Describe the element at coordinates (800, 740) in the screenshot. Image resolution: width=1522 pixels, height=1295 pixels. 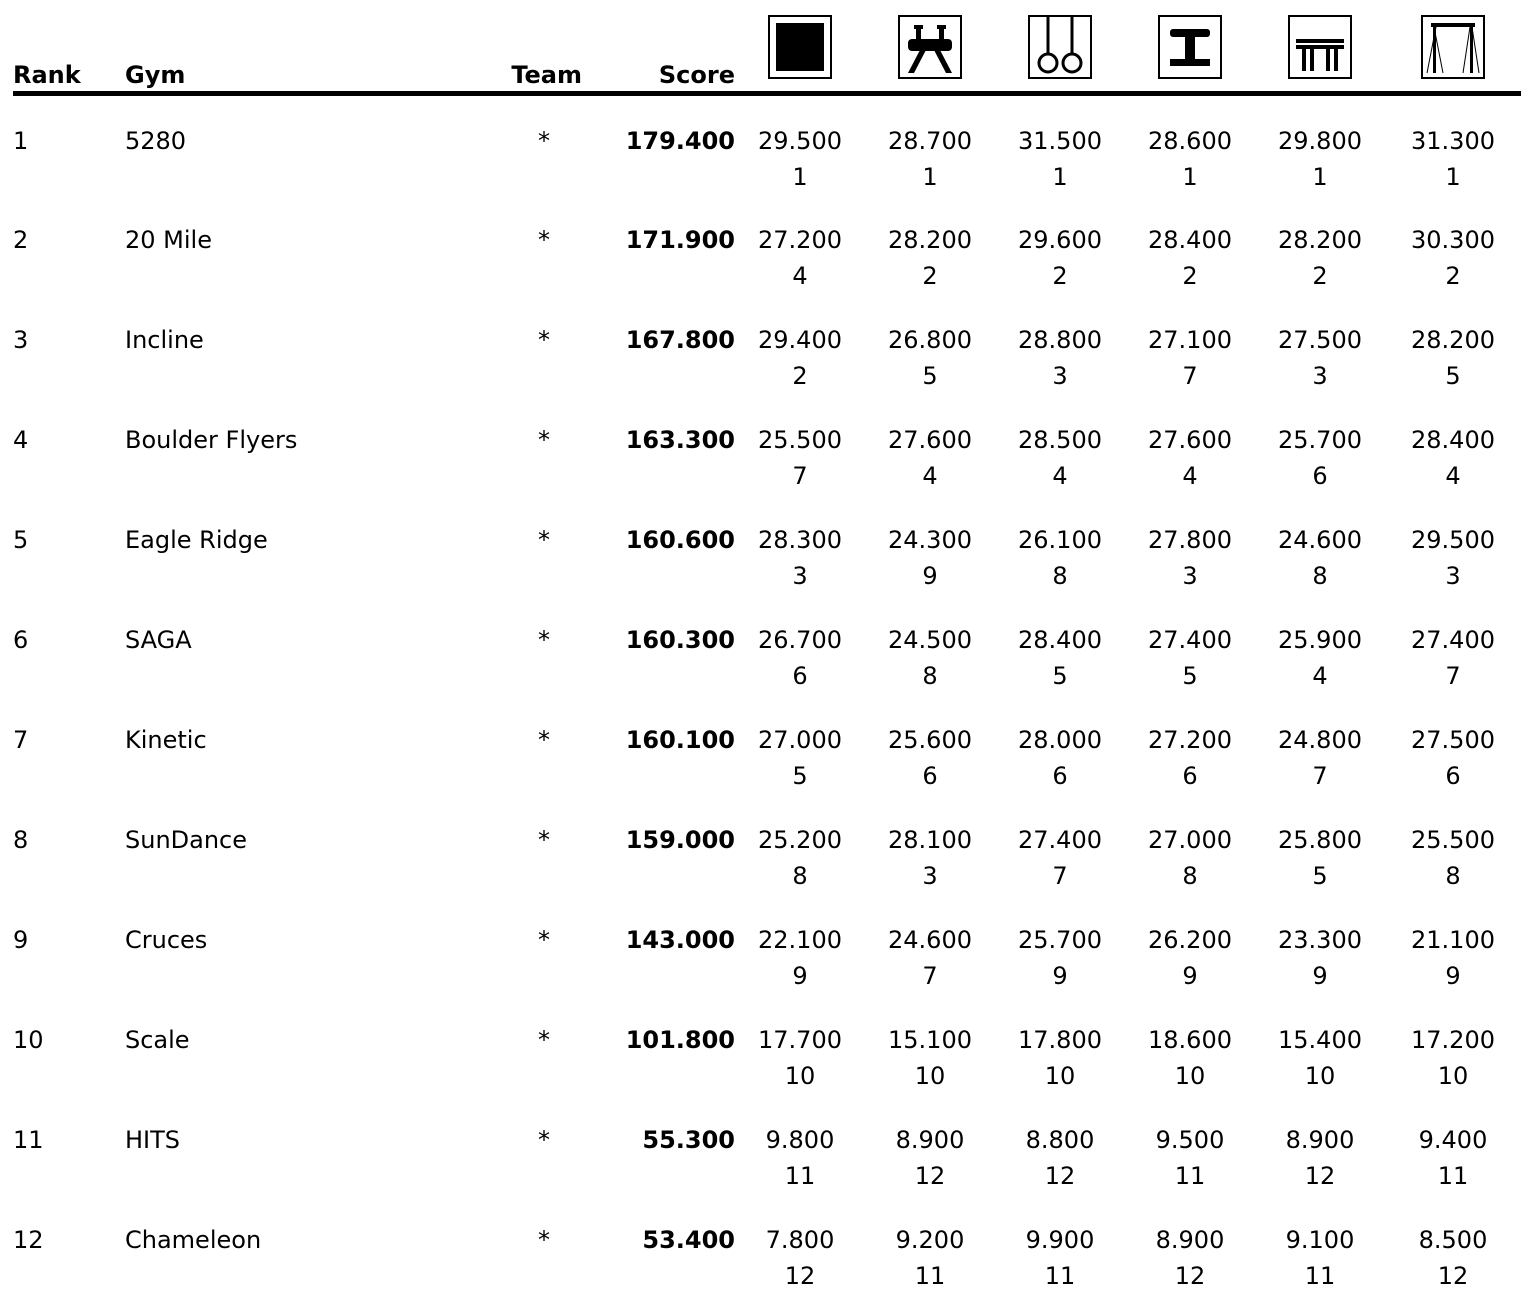
I see `event-score: 27.000` at that location.